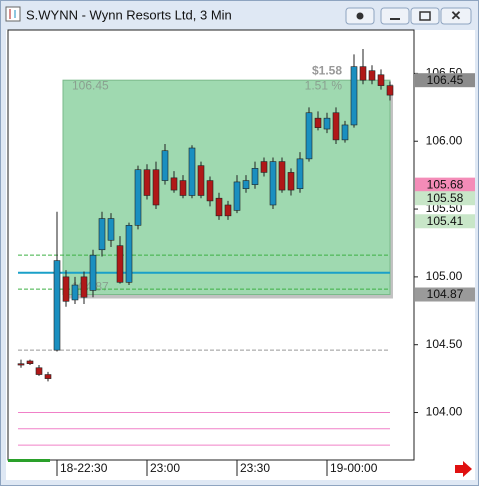 This screenshot has height=491, width=479. Describe the element at coordinates (129, 14) in the screenshot. I see `window-title: S.WYNN - Wynn Resorts Ltd, 3 Min` at that location.